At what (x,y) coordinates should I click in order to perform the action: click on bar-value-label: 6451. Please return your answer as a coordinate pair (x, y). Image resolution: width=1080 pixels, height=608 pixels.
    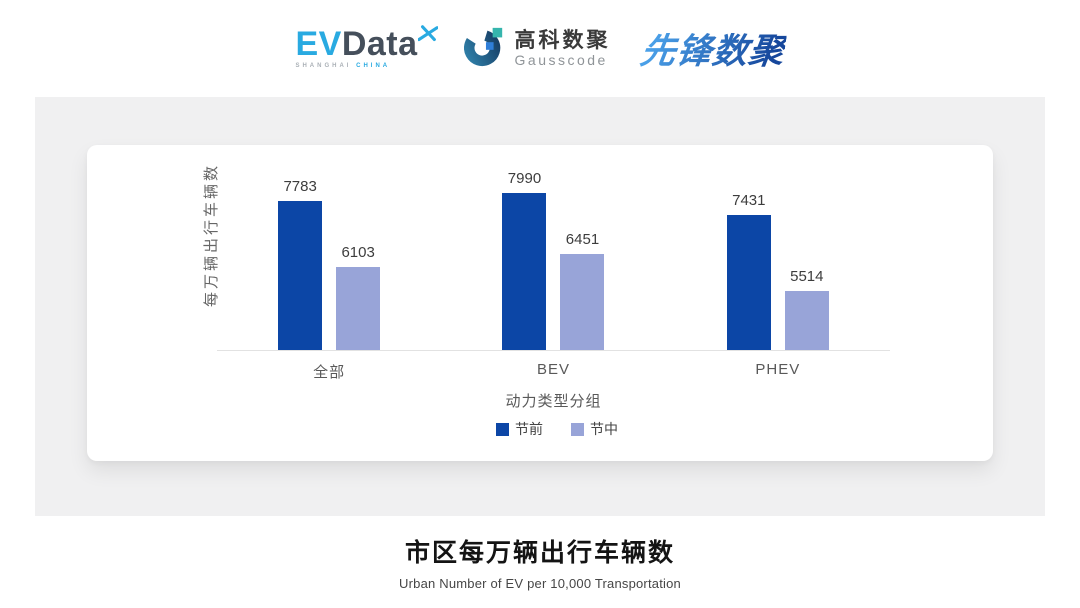
    Looking at the image, I should click on (582, 239).